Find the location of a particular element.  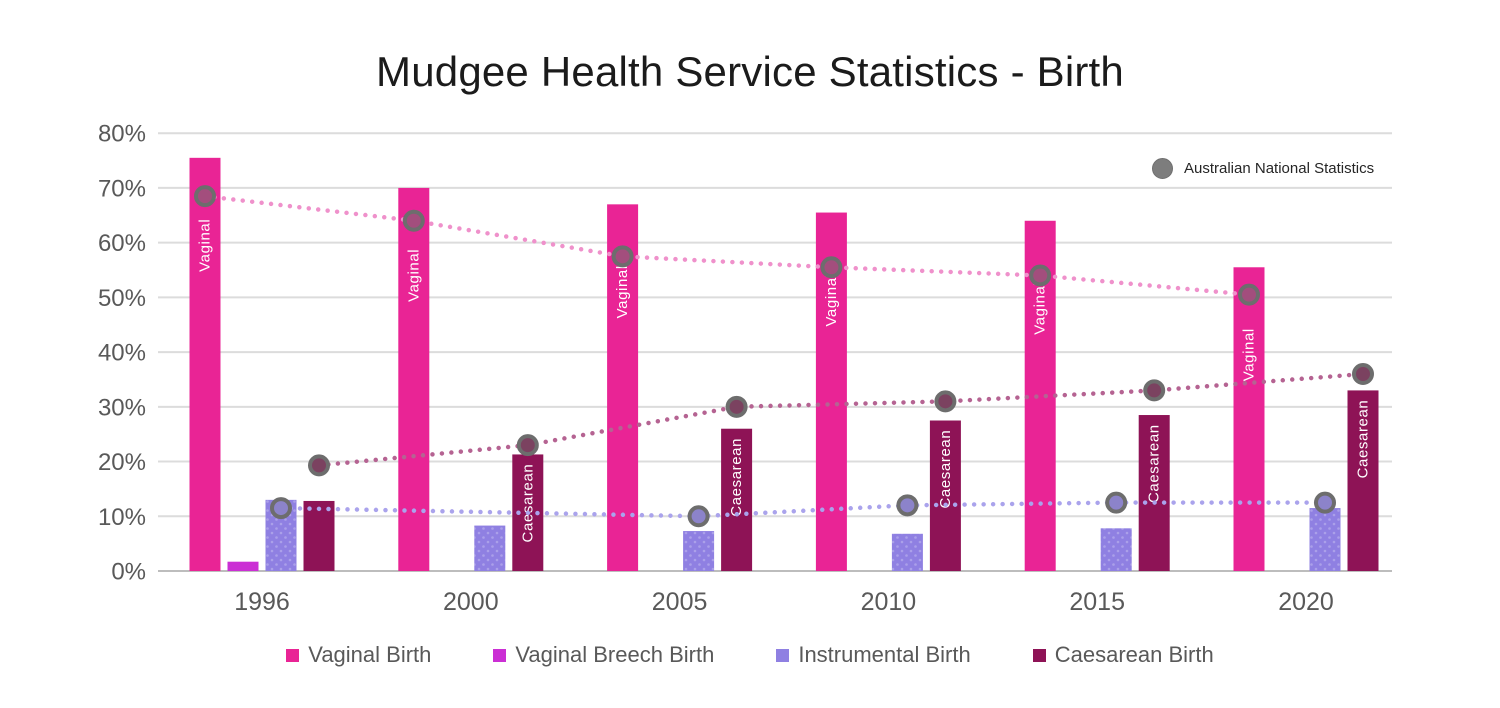

legend-label-caesarean-birth: Caesarean Birth is located at coordinates (1134, 654).